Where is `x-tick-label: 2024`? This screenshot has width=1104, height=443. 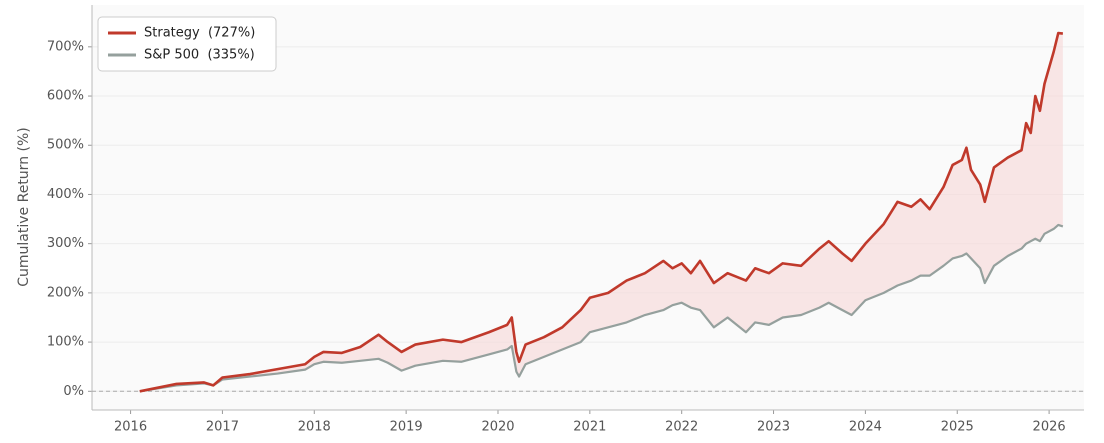
x-tick-label: 2024 is located at coordinates (865, 427).